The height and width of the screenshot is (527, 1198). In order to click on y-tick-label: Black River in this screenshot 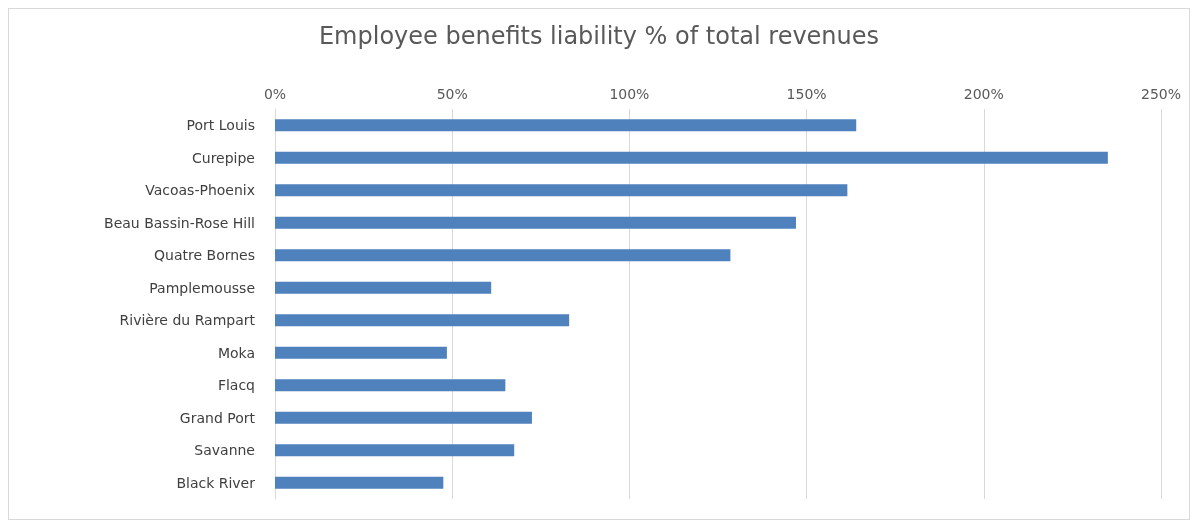, I will do `click(216, 482)`.